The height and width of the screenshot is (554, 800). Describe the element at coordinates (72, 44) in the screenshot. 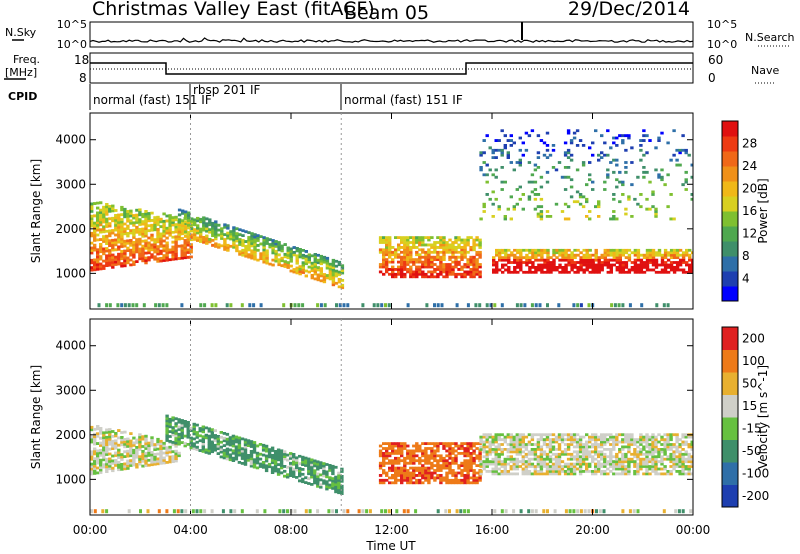

I see `nsky-tick-bottom: 10^0` at that location.